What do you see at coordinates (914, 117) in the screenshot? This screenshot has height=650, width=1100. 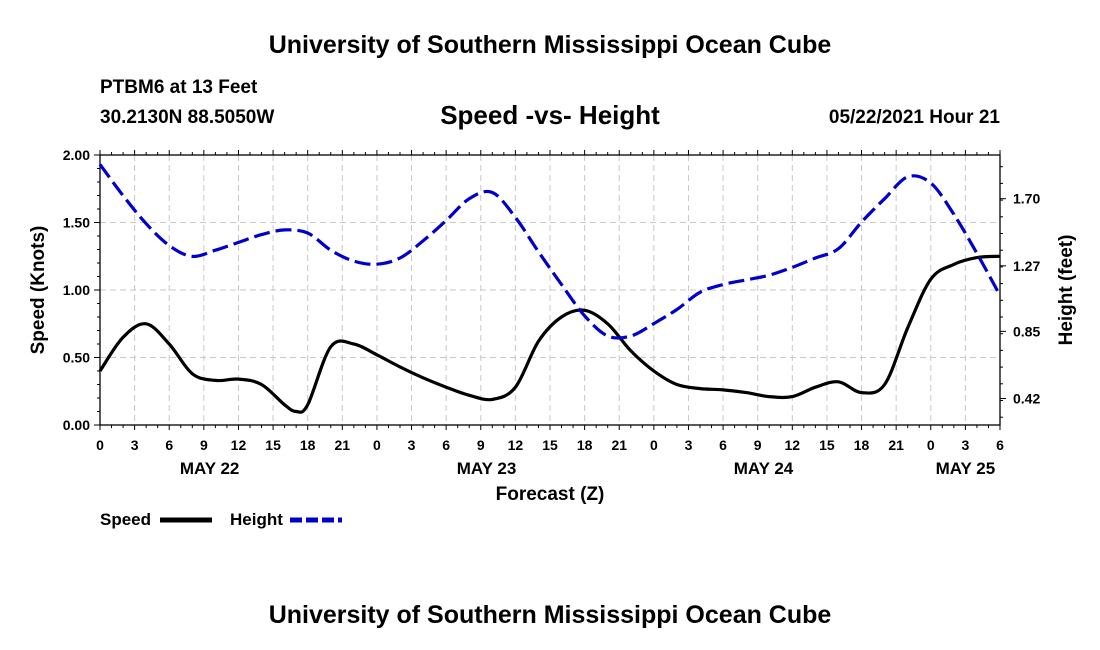 I see `timestamp-label: 05/22/2021 Hour 21` at bounding box center [914, 117].